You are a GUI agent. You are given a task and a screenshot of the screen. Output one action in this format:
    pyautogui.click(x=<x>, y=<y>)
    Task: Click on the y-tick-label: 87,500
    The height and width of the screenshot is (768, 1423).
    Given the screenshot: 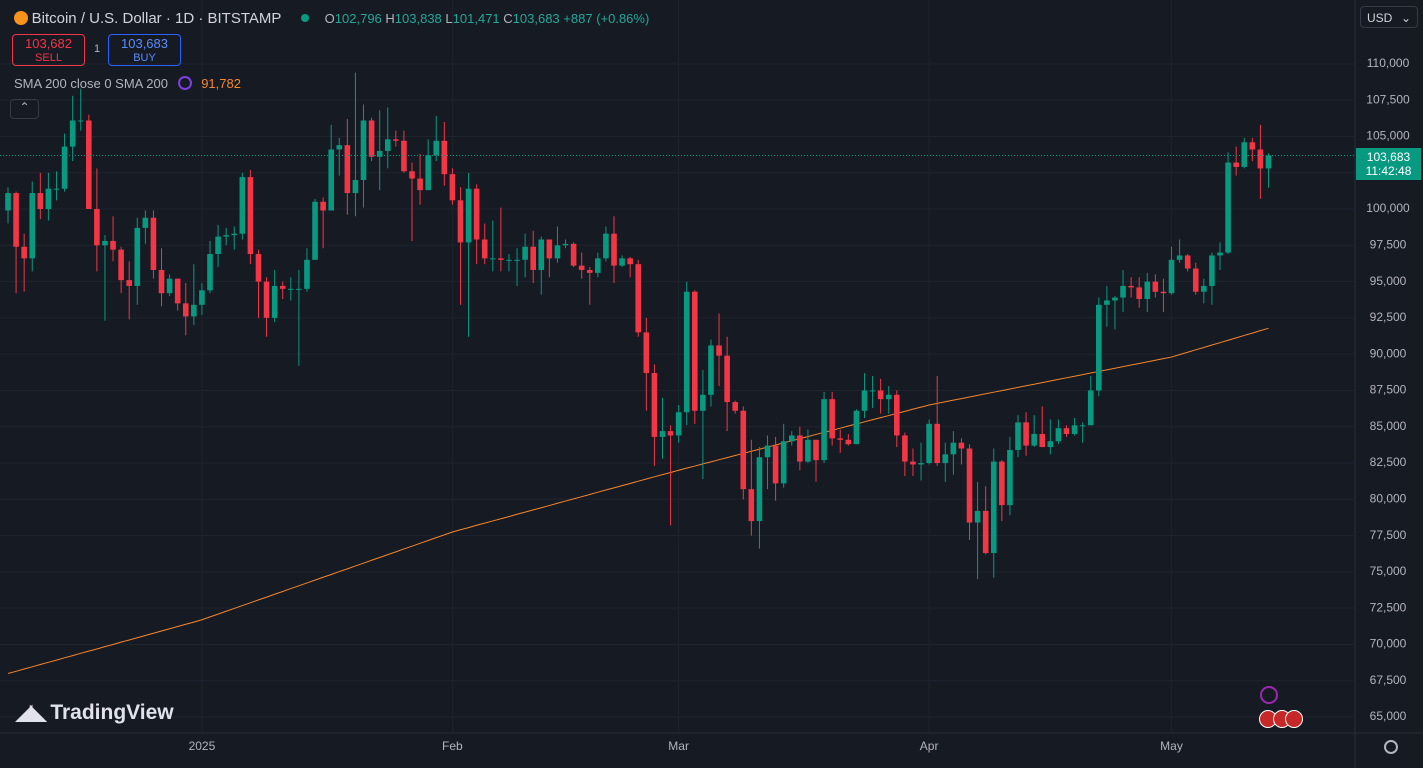 What is the action you would take?
    pyautogui.click(x=1388, y=390)
    